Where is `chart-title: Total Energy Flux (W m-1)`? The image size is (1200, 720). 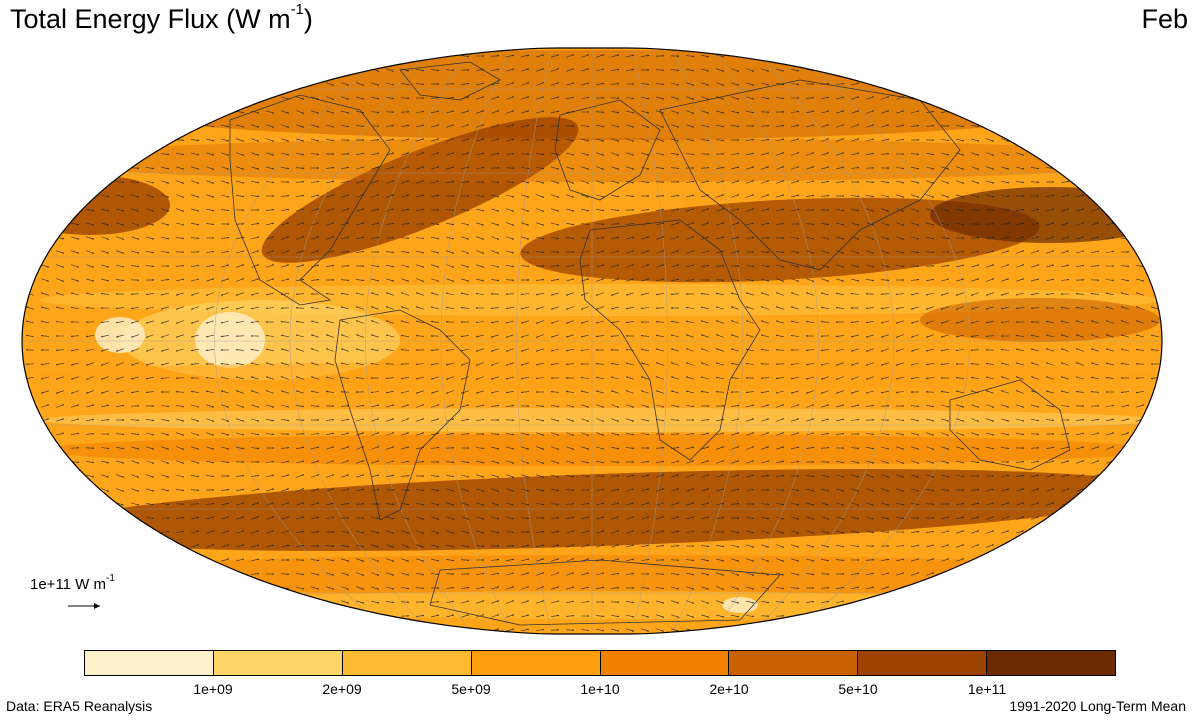
chart-title: Total Energy Flux (W m-1) is located at coordinates (161, 17).